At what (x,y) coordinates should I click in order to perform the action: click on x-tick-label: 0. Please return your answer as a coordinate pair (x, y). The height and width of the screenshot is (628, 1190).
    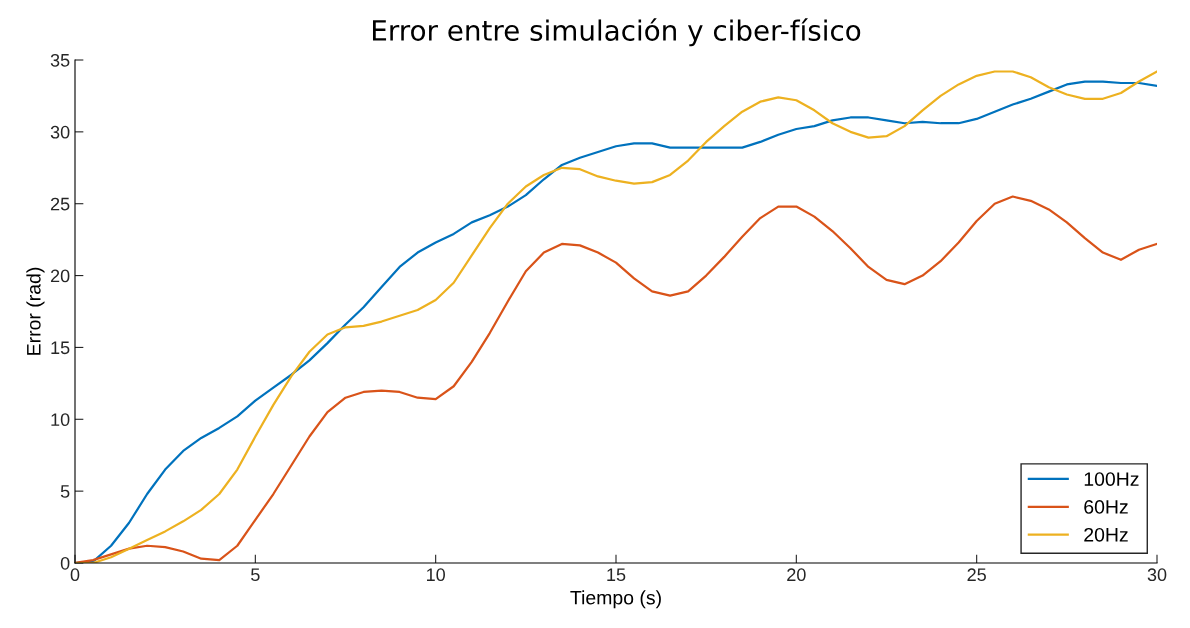
    Looking at the image, I should click on (75, 575).